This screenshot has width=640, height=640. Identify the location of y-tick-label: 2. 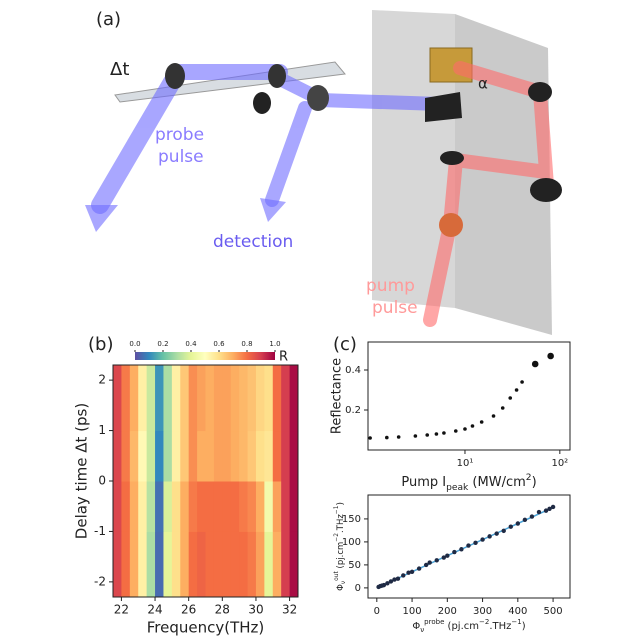
(102, 380).